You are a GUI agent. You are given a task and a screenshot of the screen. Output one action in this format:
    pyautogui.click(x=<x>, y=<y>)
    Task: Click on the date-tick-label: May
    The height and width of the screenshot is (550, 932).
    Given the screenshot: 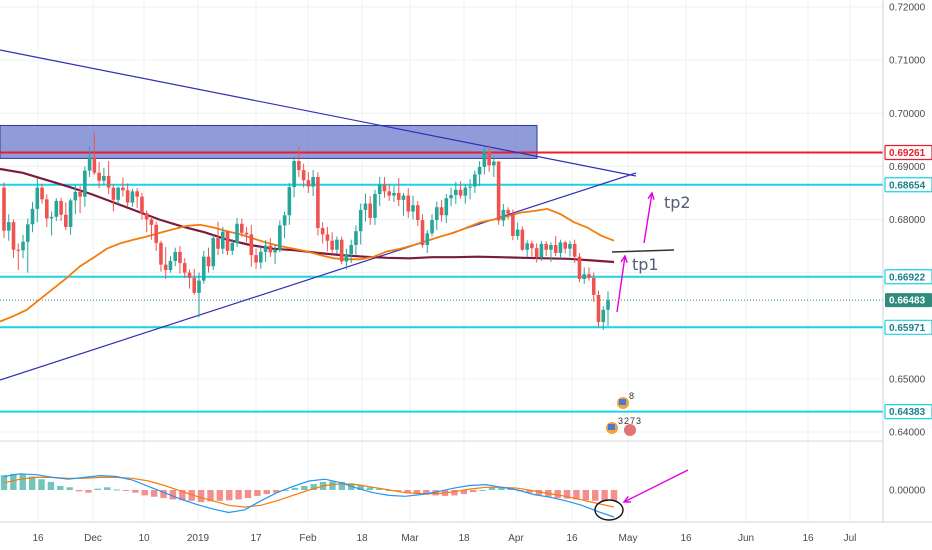 What is the action you would take?
    pyautogui.click(x=628, y=538)
    